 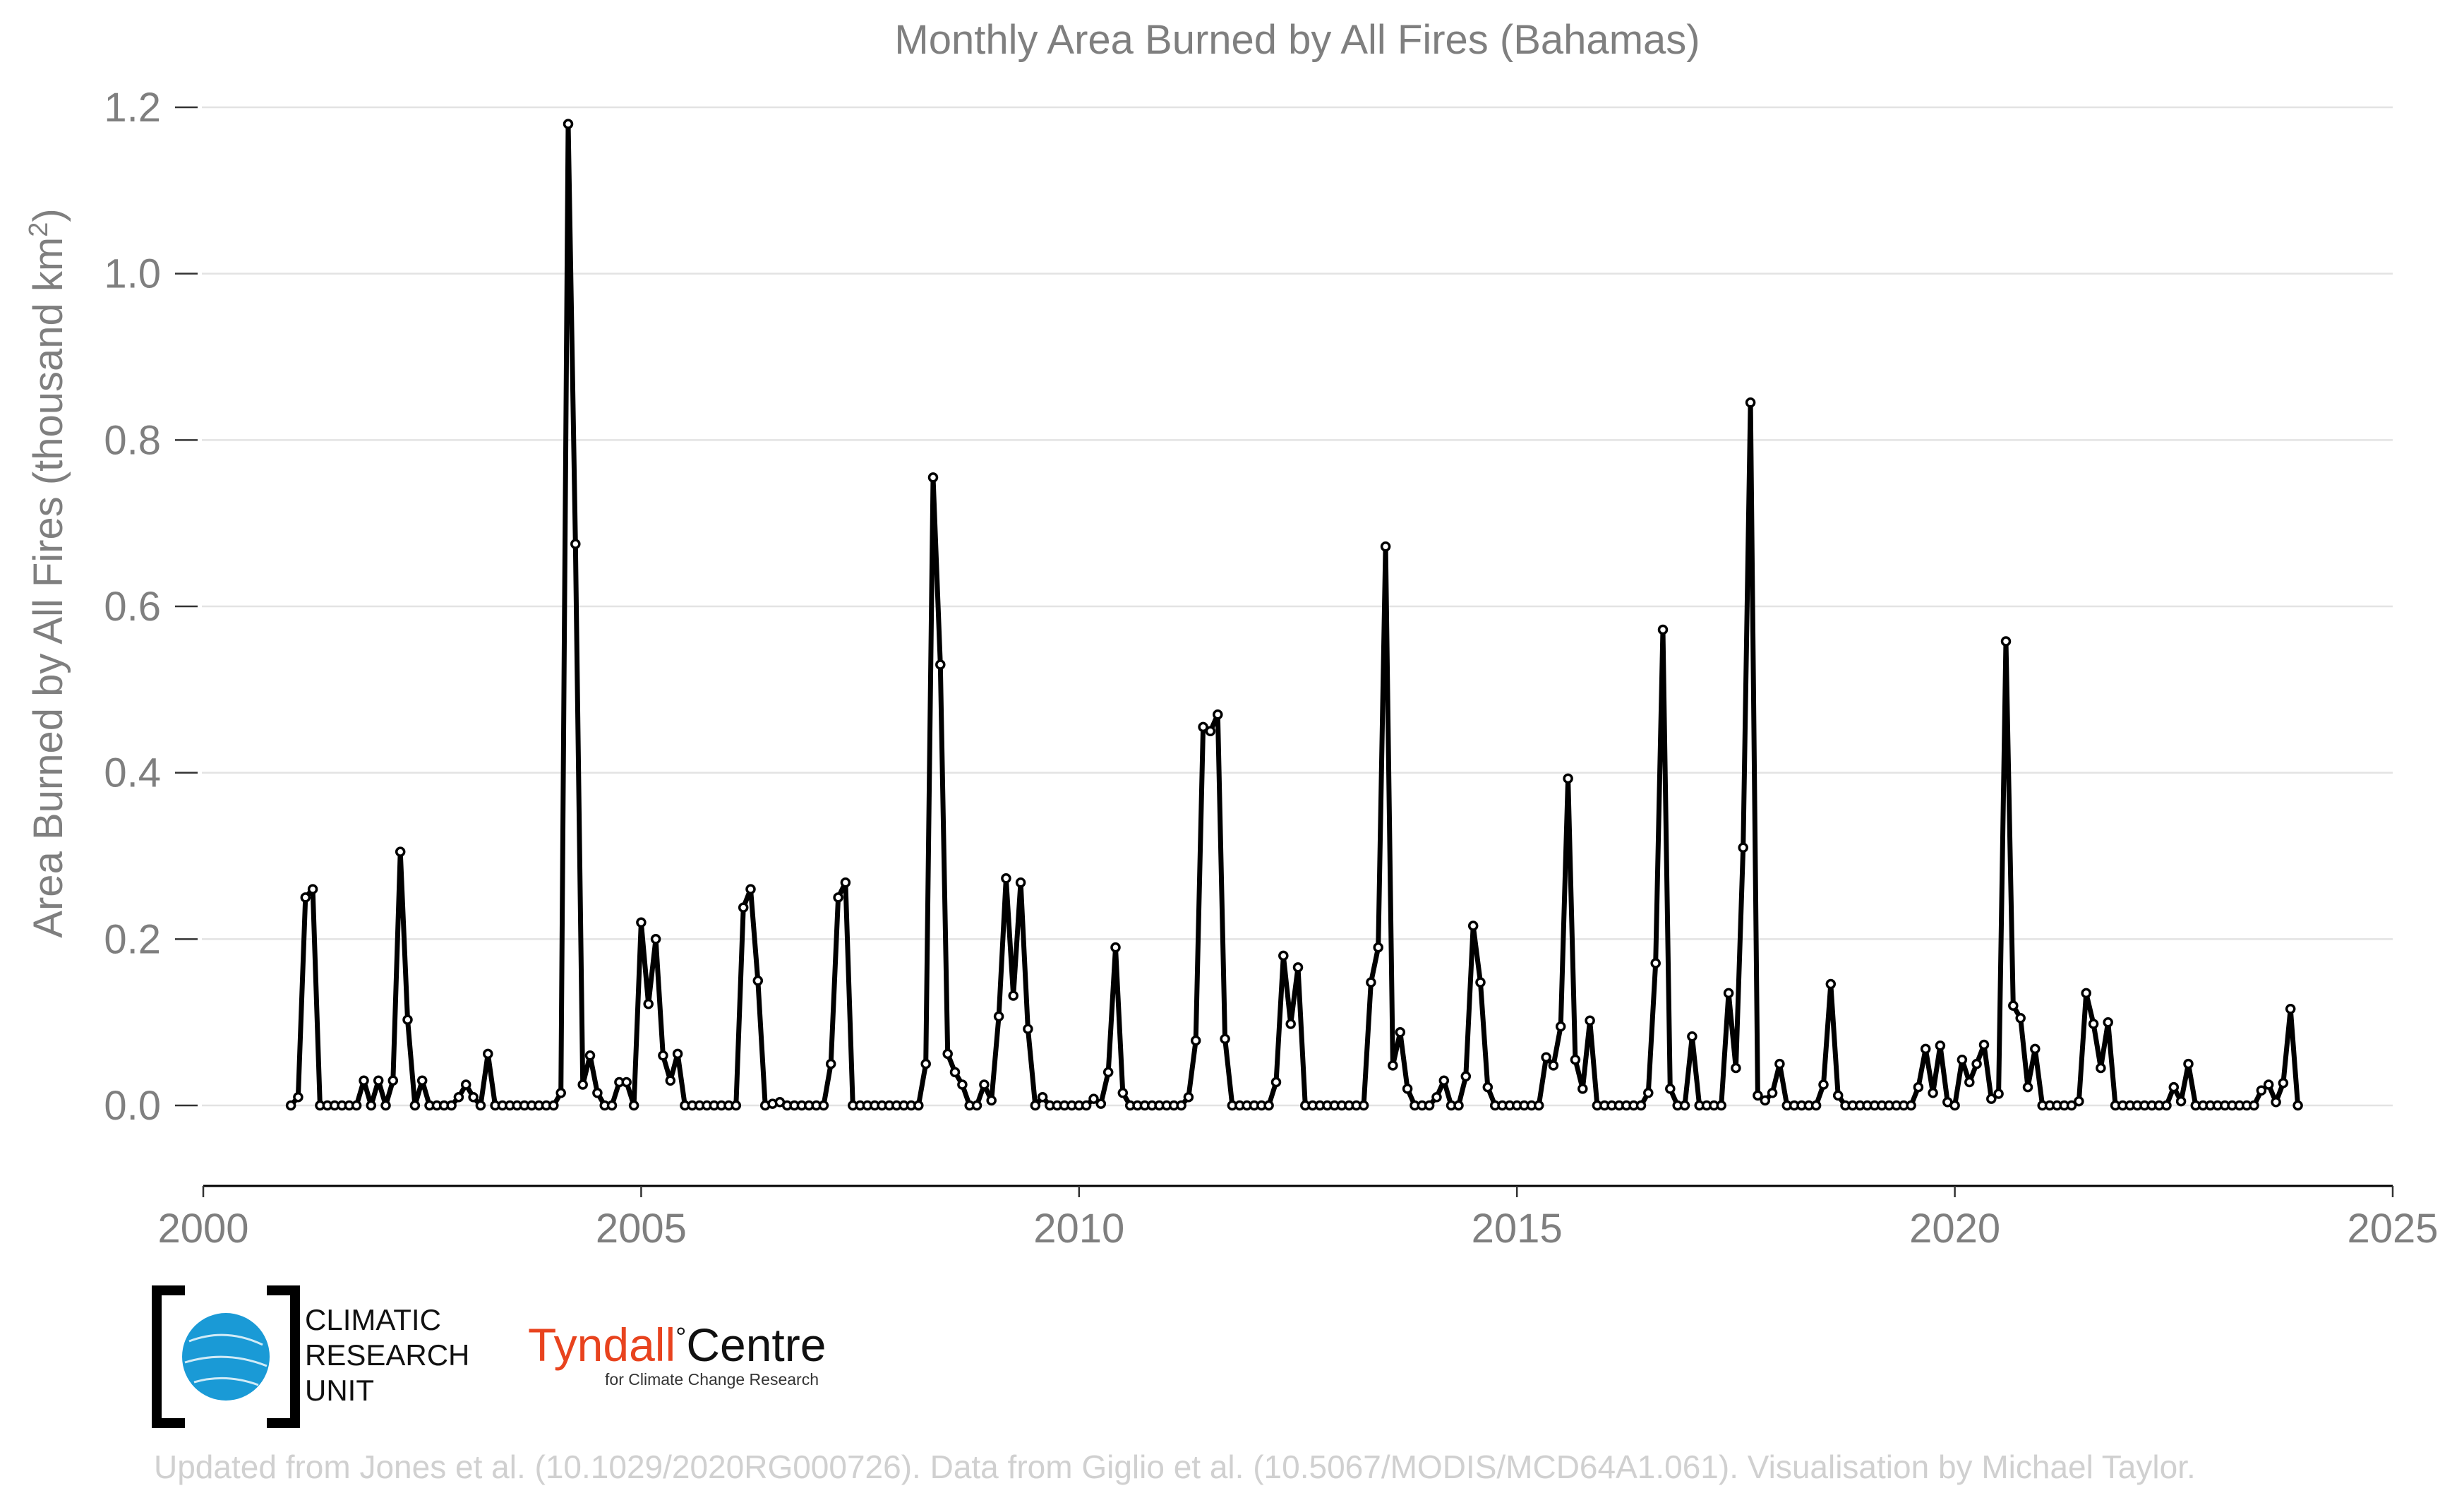 What do you see at coordinates (339, 1390) in the screenshot?
I see `cru-line-3: UNIT` at bounding box center [339, 1390].